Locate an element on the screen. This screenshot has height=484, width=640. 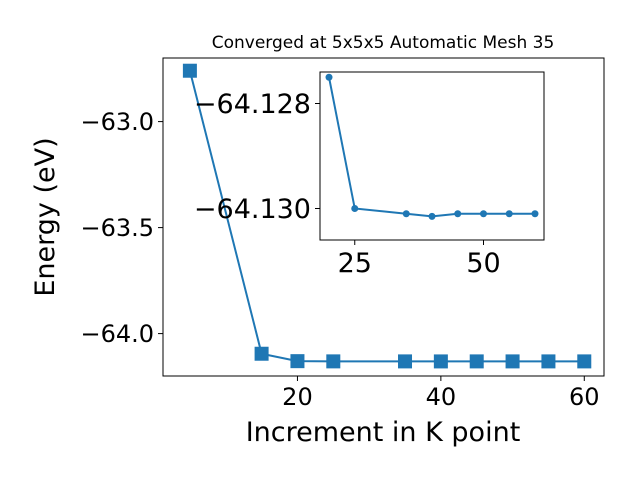
inset-x-ticks: 25 50 is located at coordinates (419, 259).